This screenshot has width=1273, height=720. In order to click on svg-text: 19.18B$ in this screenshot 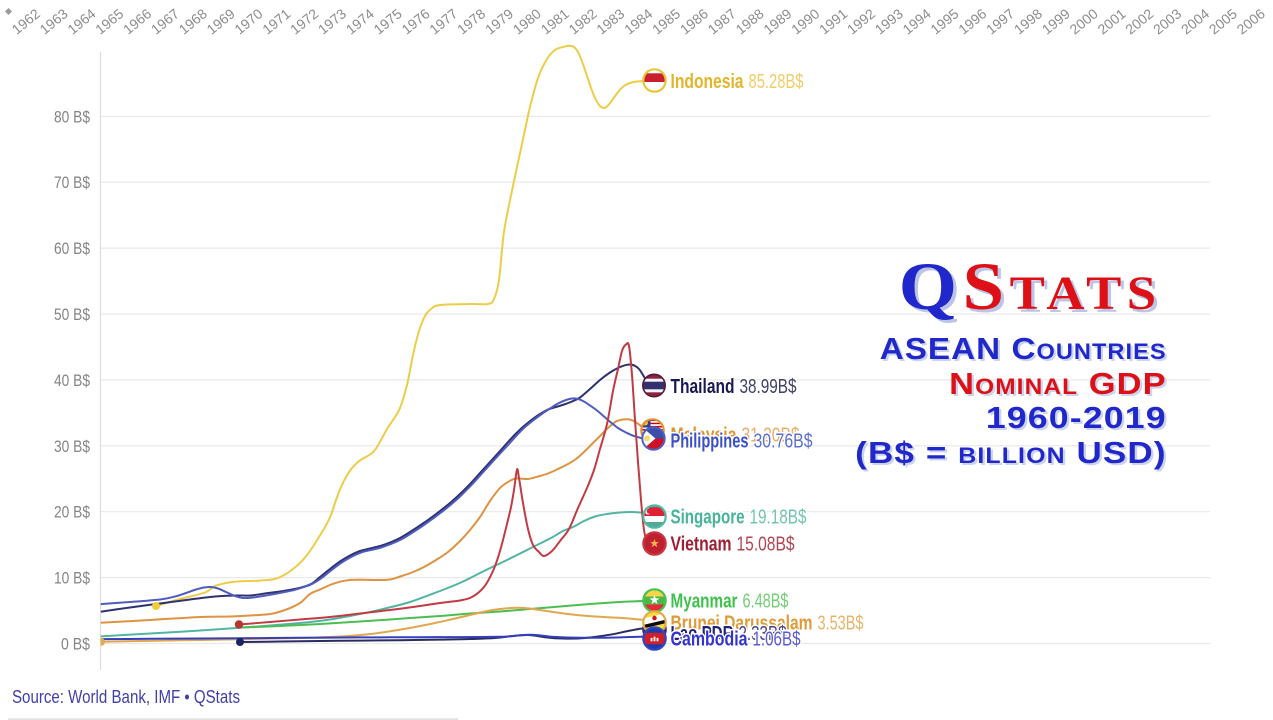, I will do `click(778, 518)`.